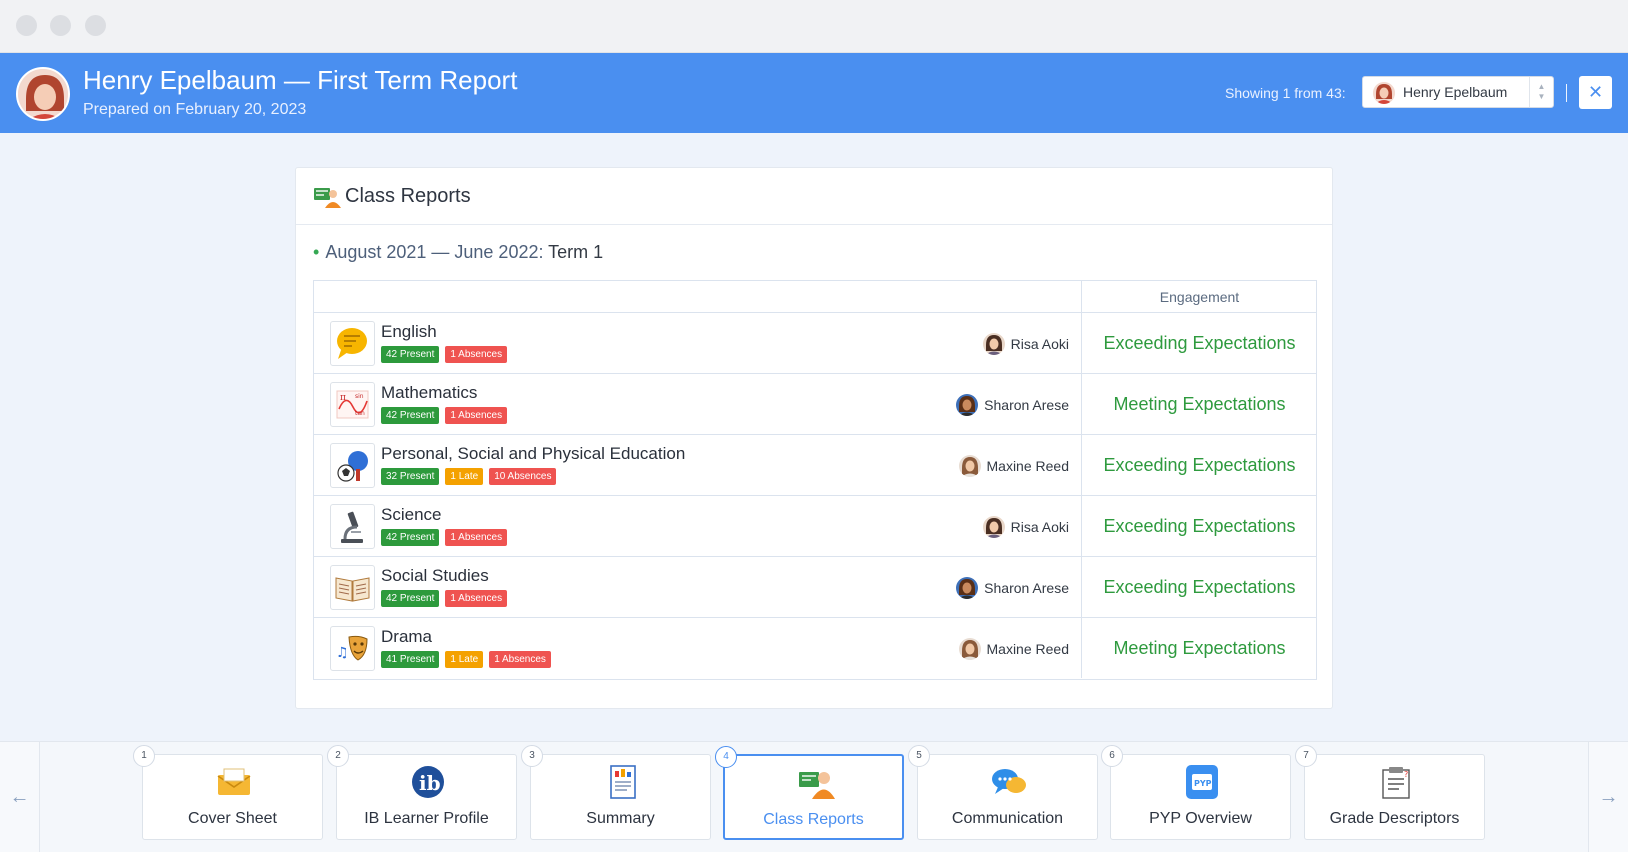  What do you see at coordinates (523, 476) in the screenshot?
I see `absences-badge: 10 Absences` at bounding box center [523, 476].